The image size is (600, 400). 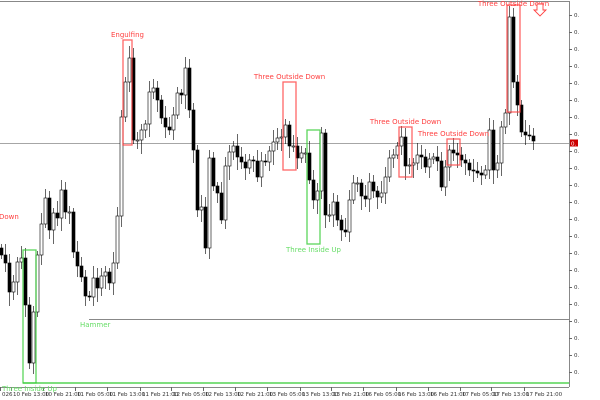 I want to click on pattern-label: Three Inside Up, so click(x=29, y=389).